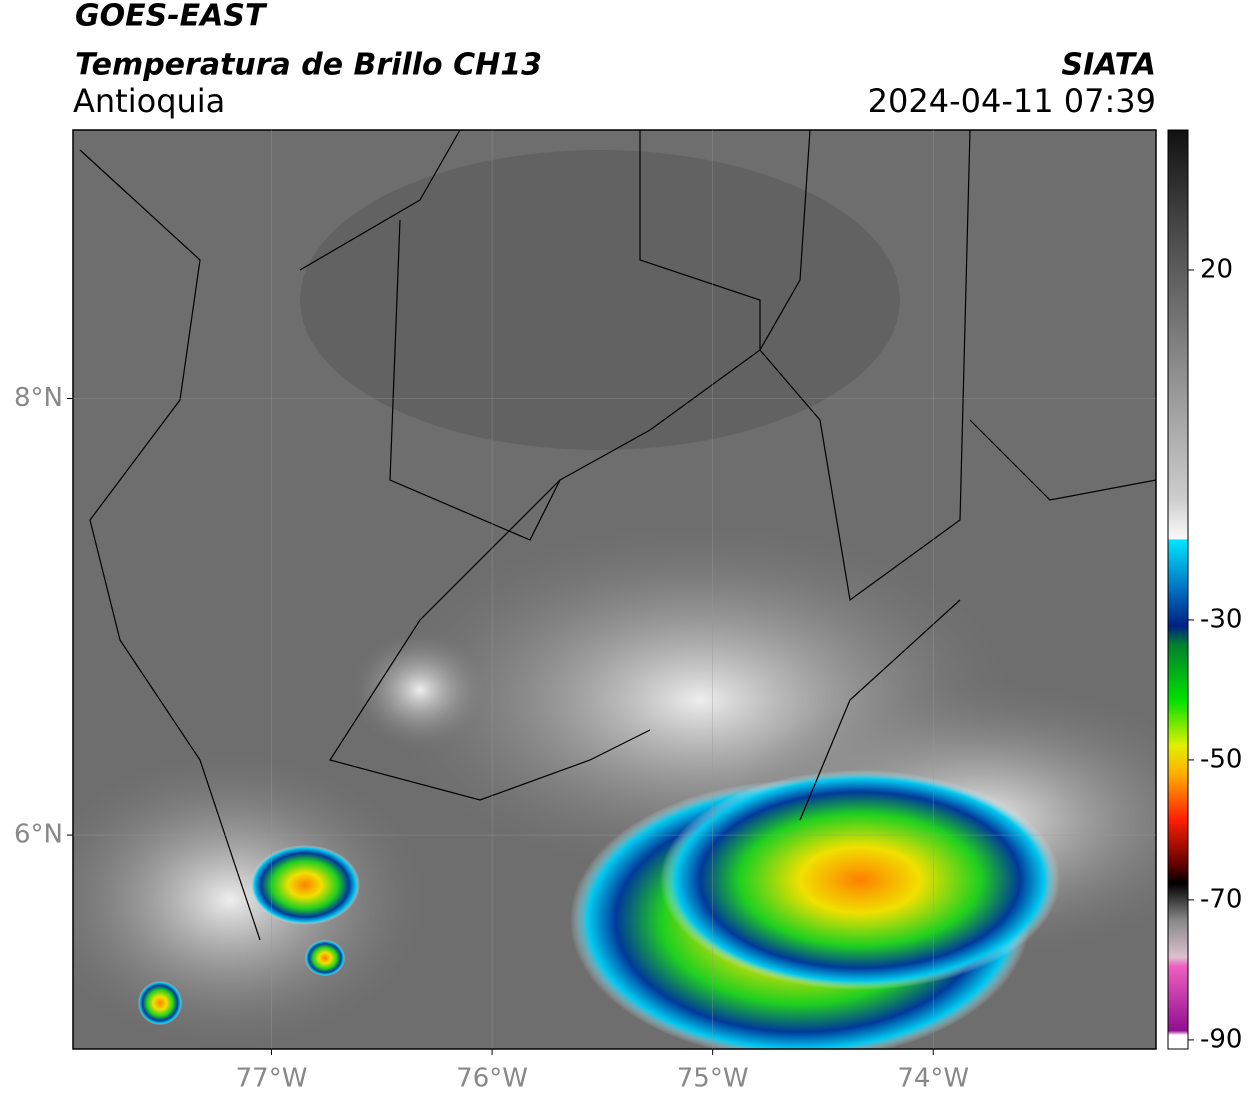 The height and width of the screenshot is (1099, 1252). I want to click on colorbar-tick-label: -70, so click(1221, 899).